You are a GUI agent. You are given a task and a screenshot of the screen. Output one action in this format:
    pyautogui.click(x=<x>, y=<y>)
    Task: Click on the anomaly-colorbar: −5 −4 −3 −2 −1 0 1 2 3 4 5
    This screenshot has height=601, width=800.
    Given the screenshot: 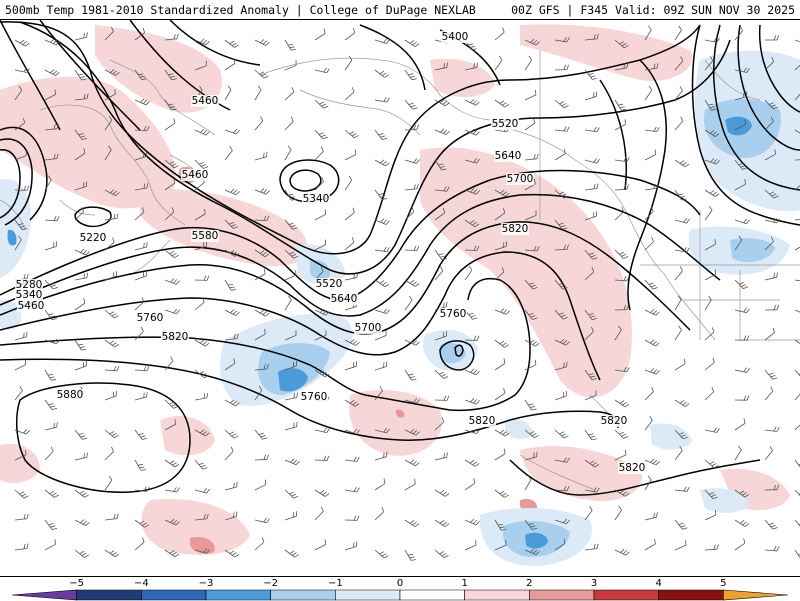 What is the action you would take?
    pyautogui.click(x=400, y=588)
    